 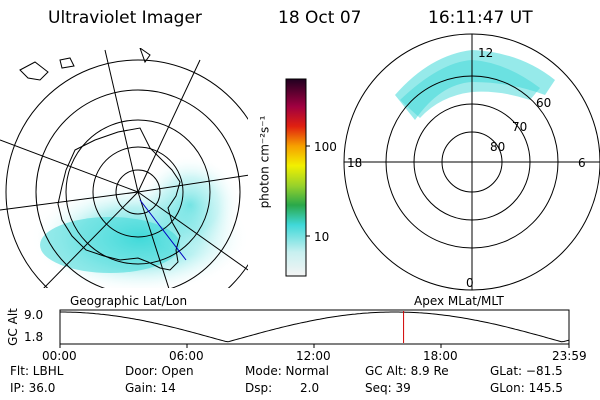 I want to click on instrument-title: Ultraviolet Imager, so click(x=125, y=18).